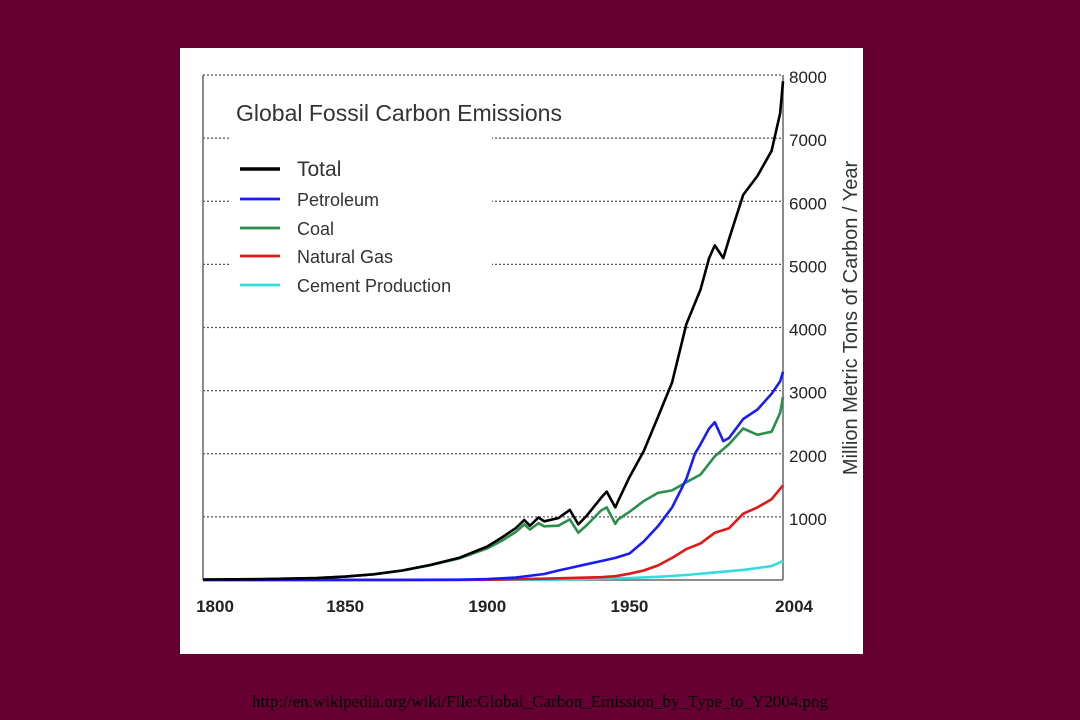 This screenshot has height=720, width=1080. Describe the element at coordinates (794, 606) in the screenshot. I see `x-tick-label: 2004` at that location.